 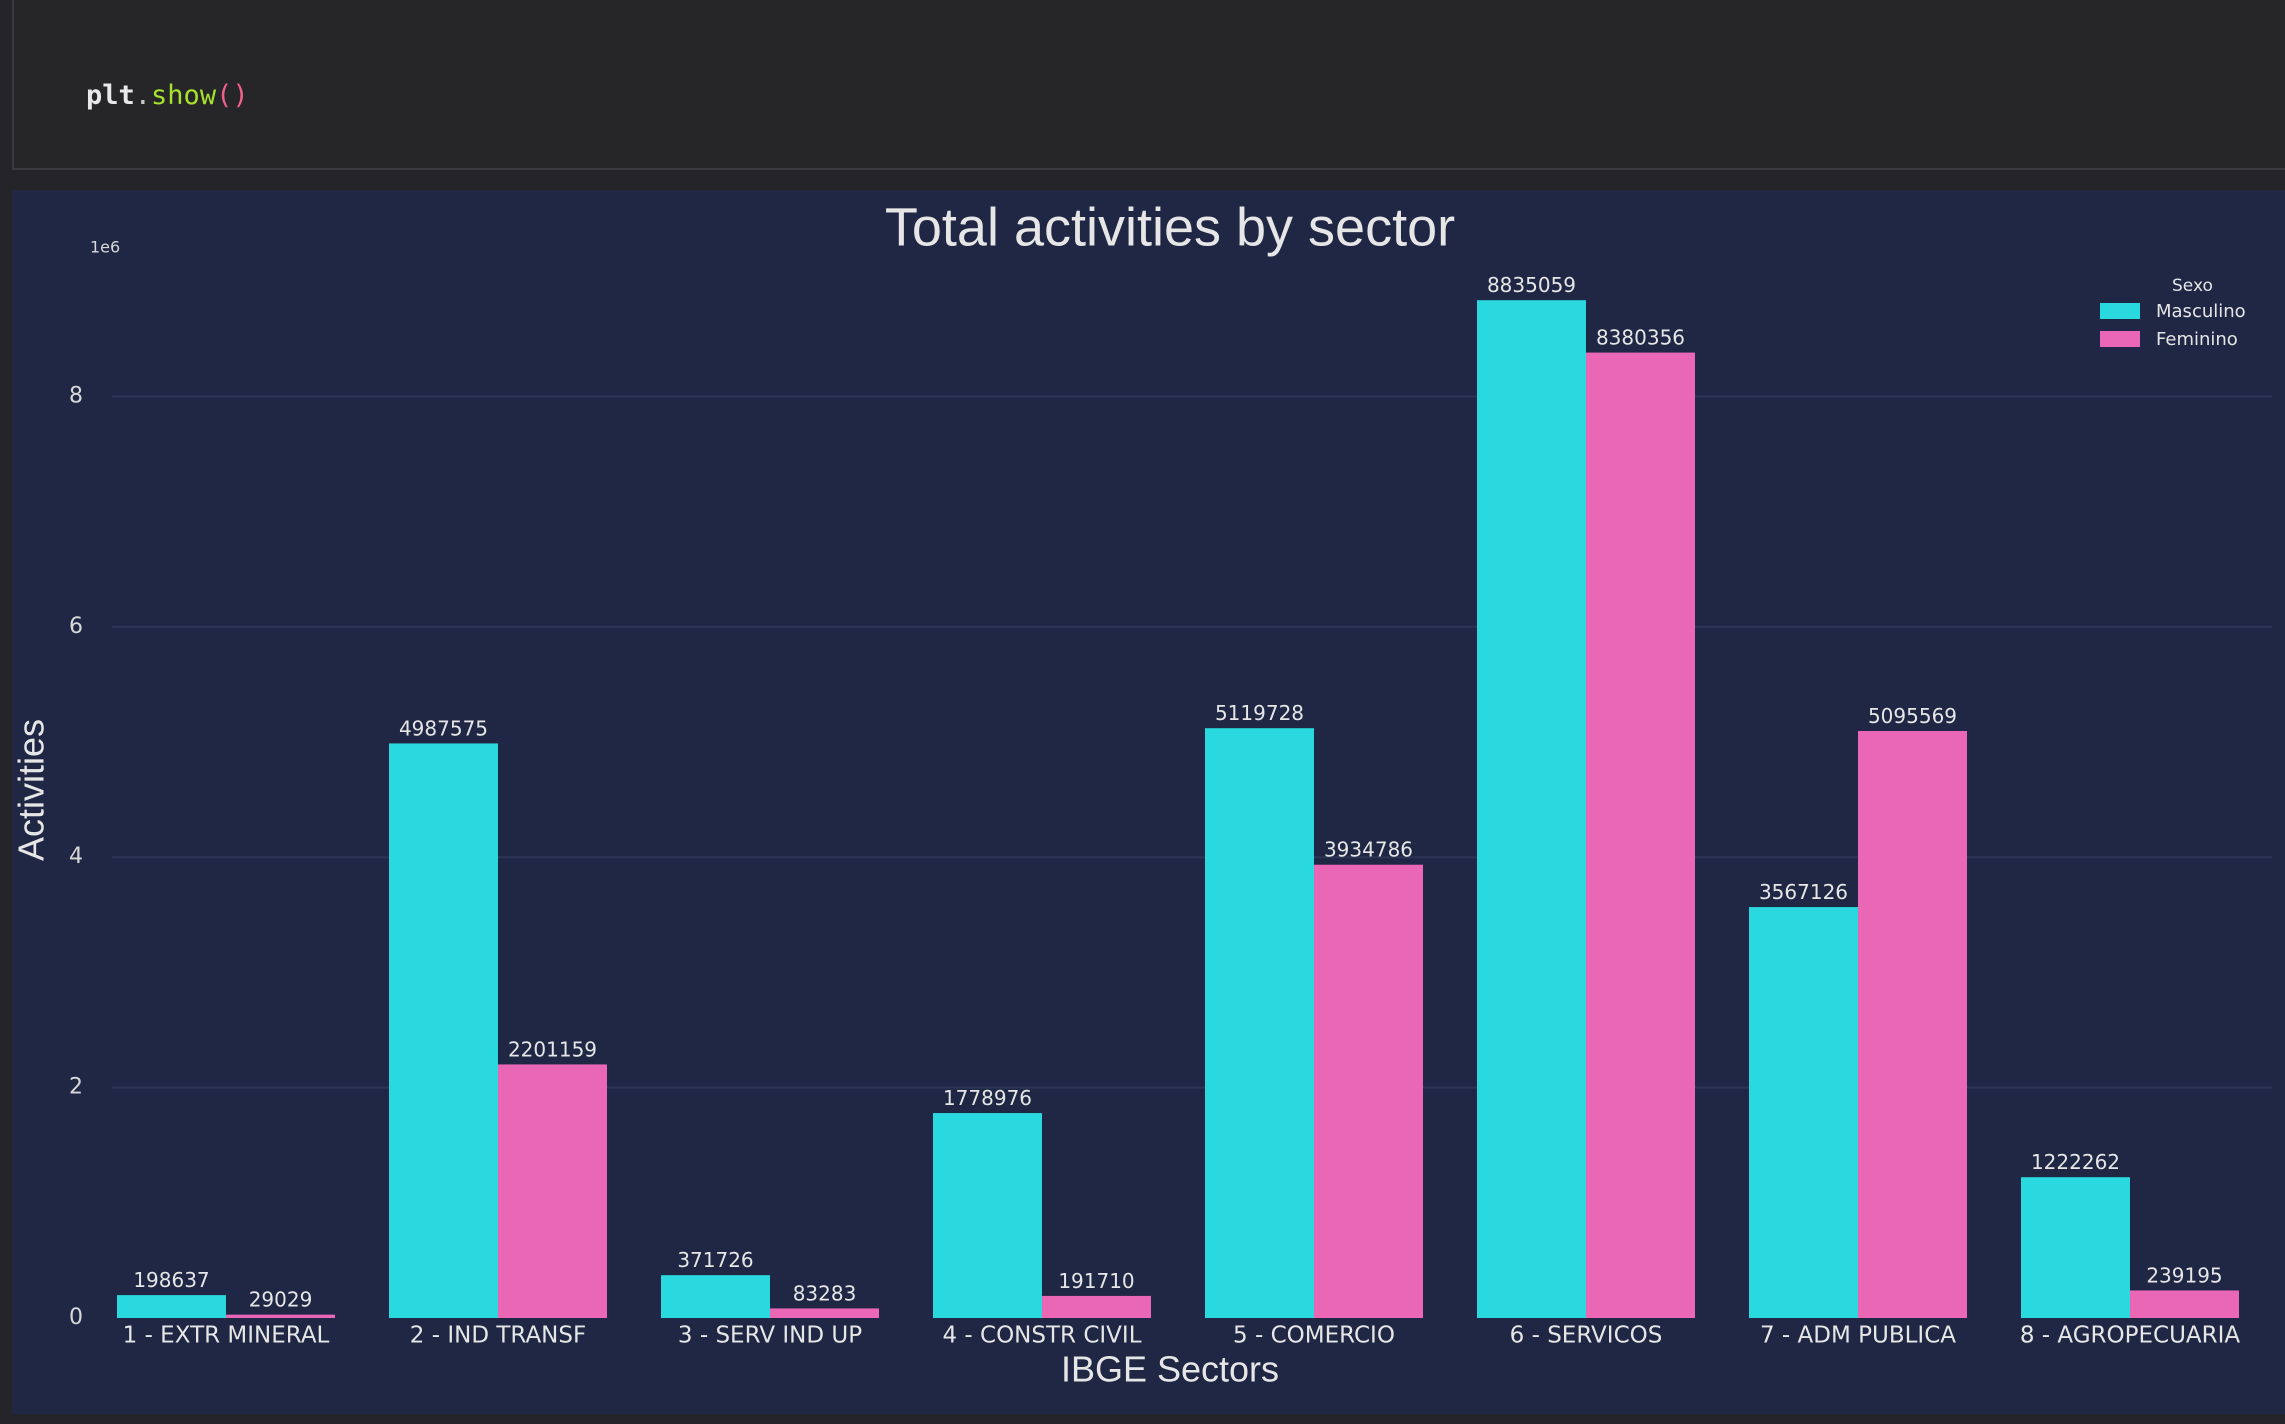 I want to click on code-line: plt.show(), so click(x=167, y=95).